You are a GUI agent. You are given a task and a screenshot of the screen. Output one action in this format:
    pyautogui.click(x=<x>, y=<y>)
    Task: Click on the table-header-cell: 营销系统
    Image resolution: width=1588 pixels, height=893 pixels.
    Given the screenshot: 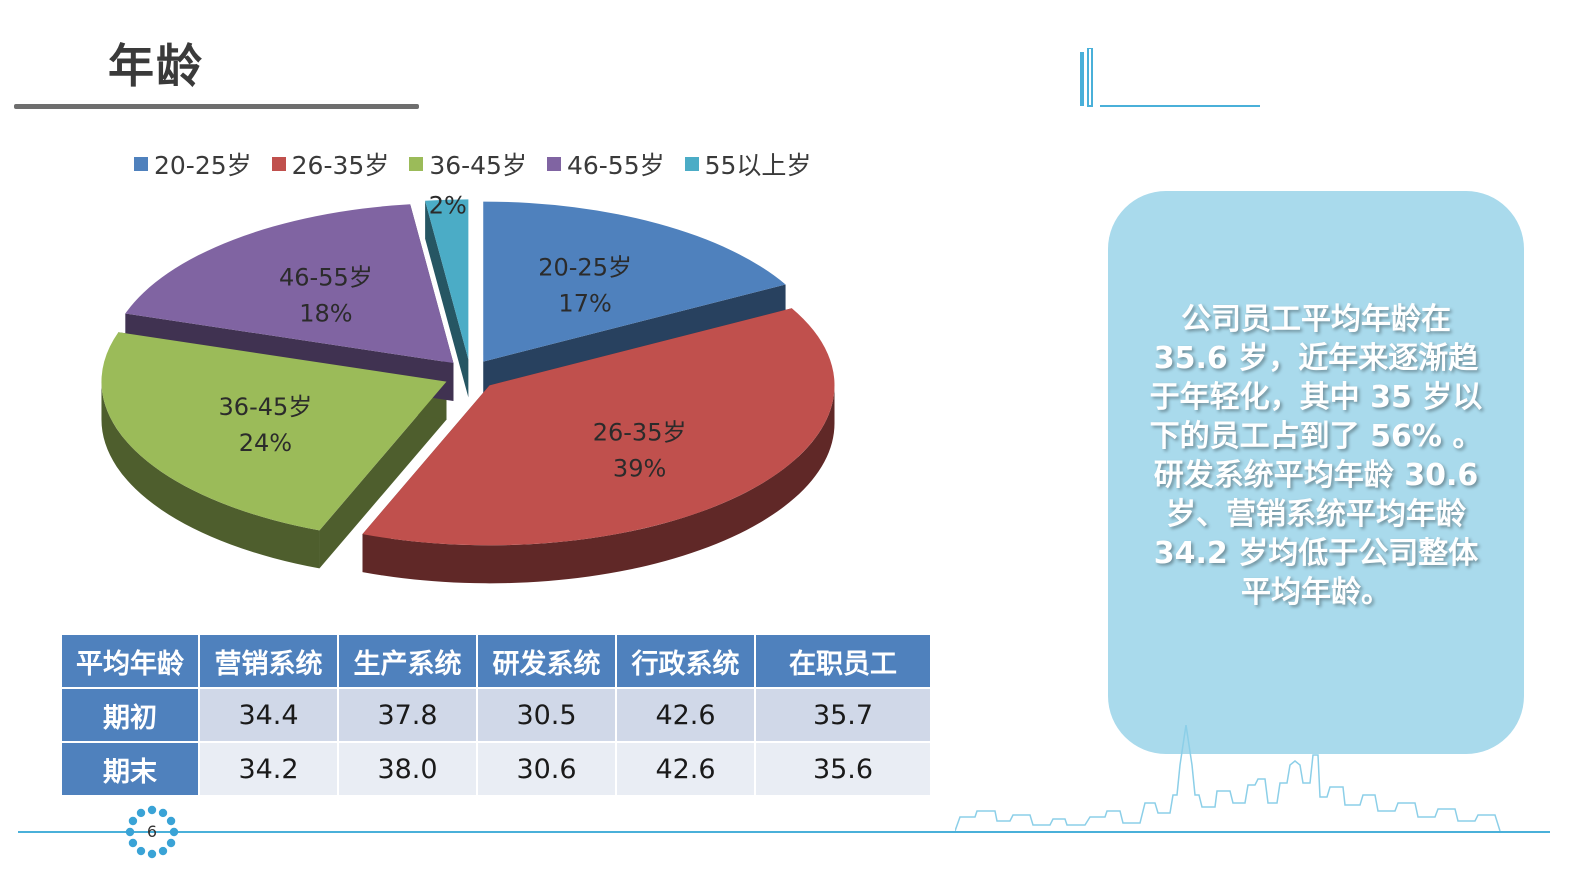 What is the action you would take?
    pyautogui.click(x=269, y=661)
    